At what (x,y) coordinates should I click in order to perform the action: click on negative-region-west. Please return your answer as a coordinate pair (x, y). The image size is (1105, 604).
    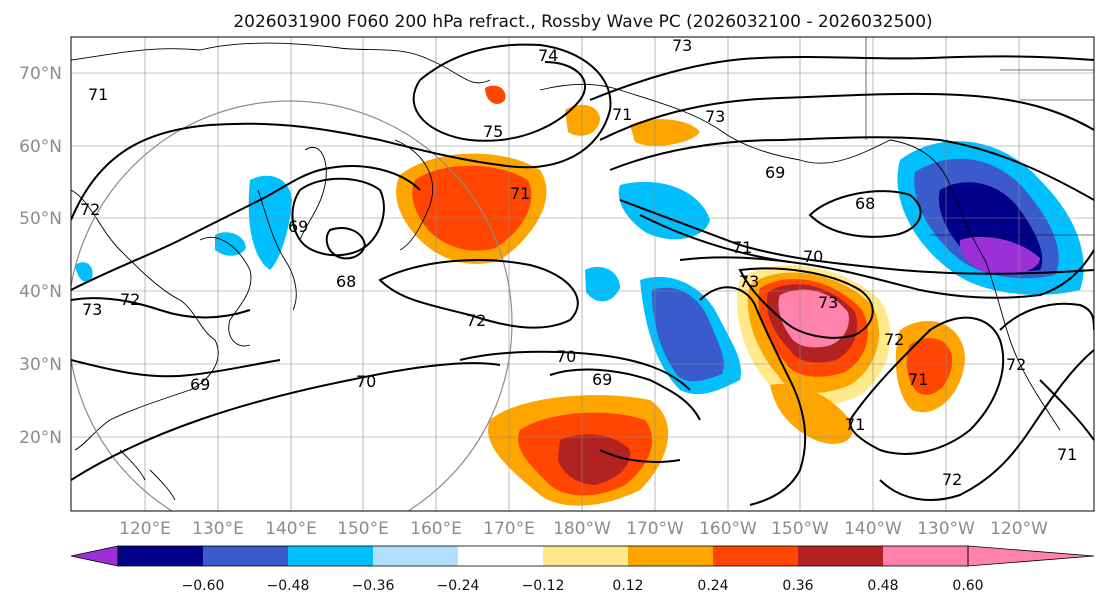
    Looking at the image, I should click on (84, 272).